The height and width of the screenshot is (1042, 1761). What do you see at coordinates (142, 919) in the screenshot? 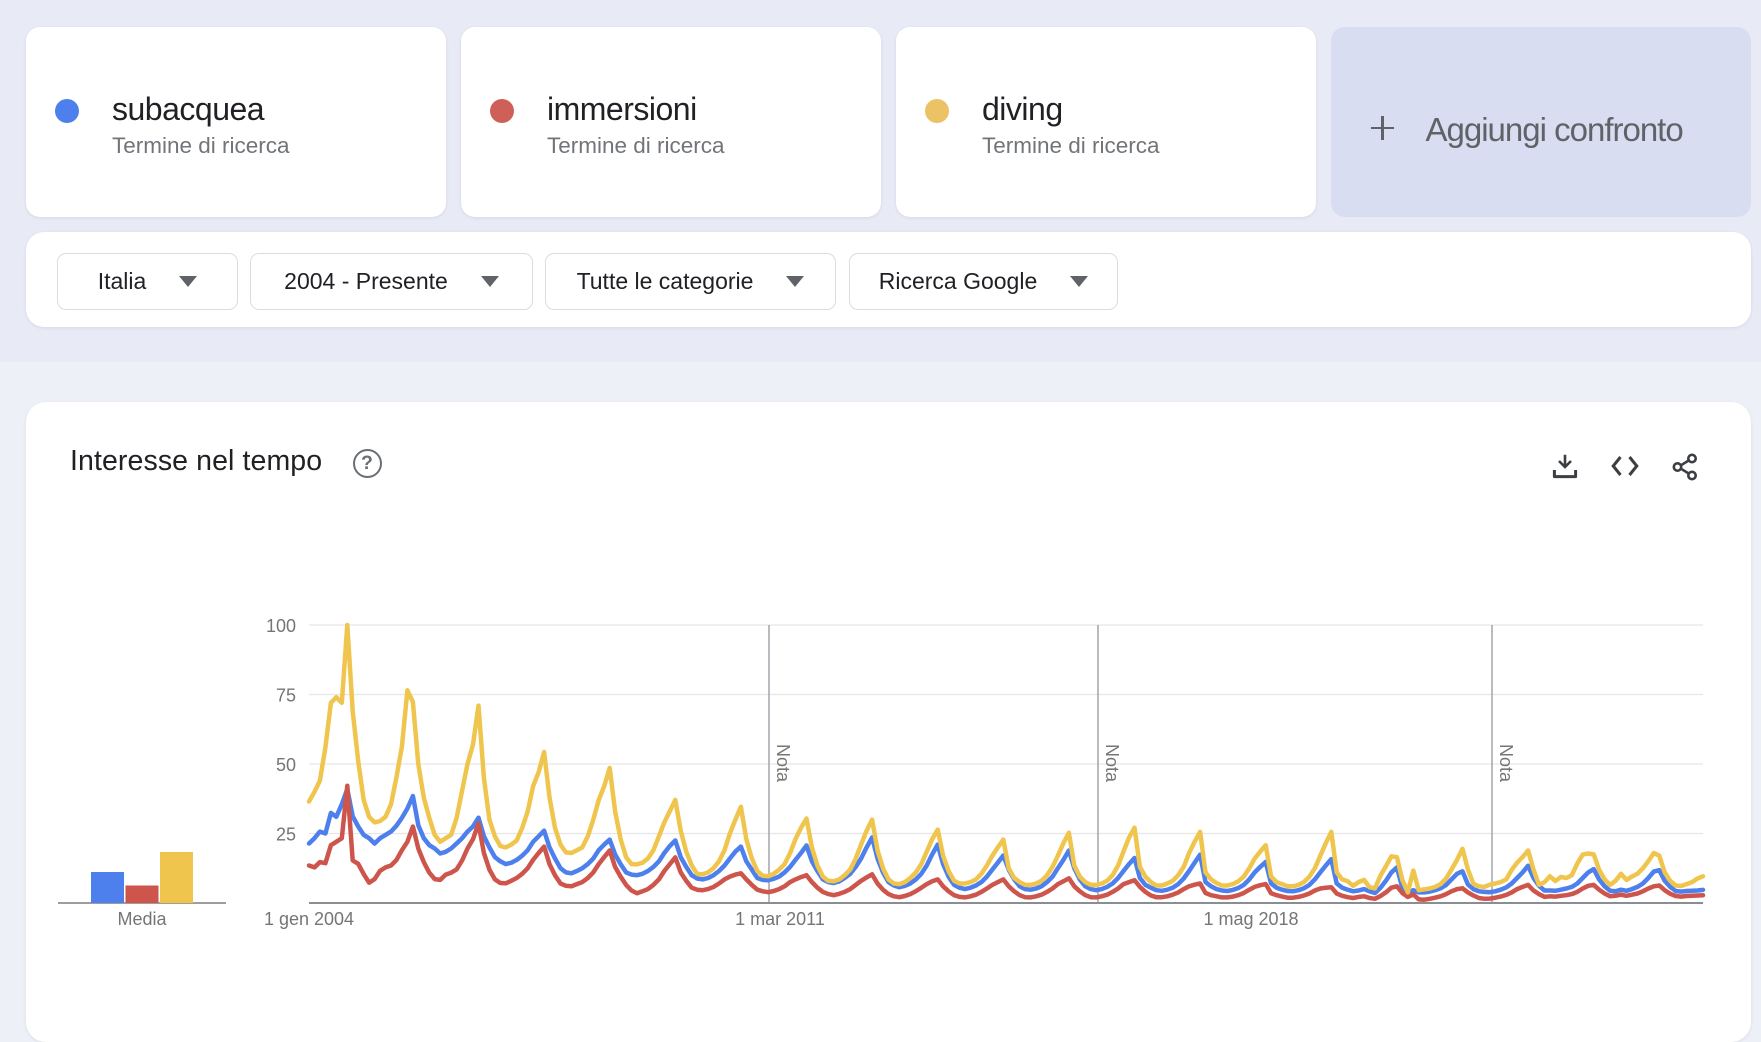
I see `svg-text: Media` at bounding box center [142, 919].